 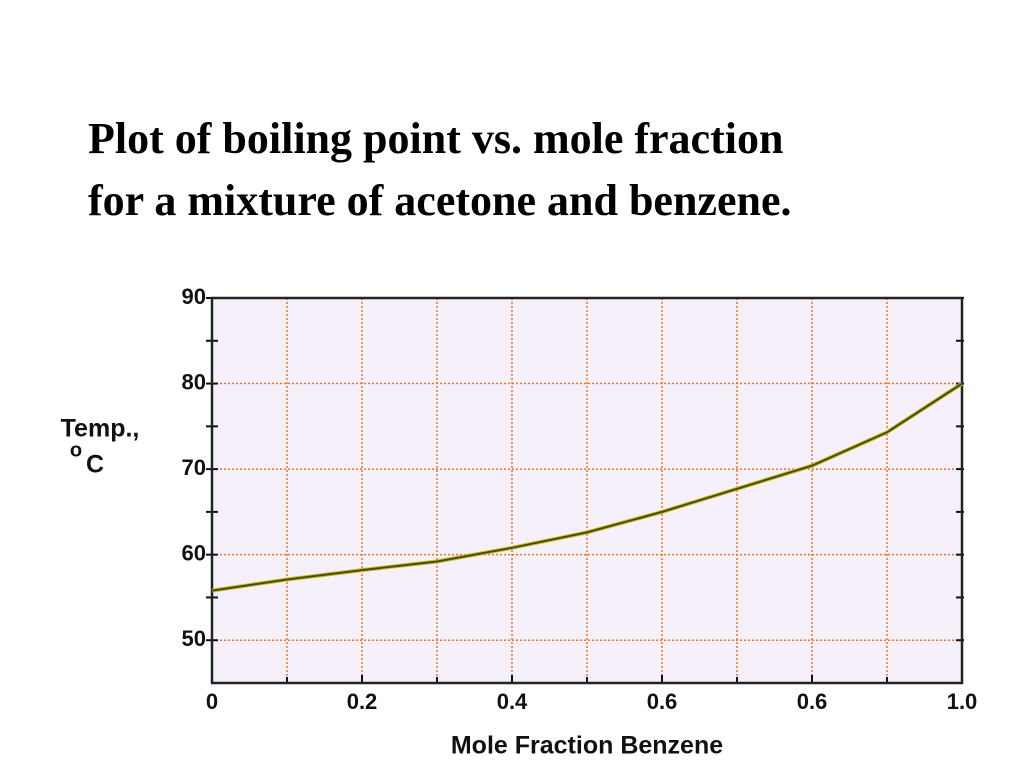 What do you see at coordinates (512, 701) in the screenshot?
I see `x-tick-label: 0.4` at bounding box center [512, 701].